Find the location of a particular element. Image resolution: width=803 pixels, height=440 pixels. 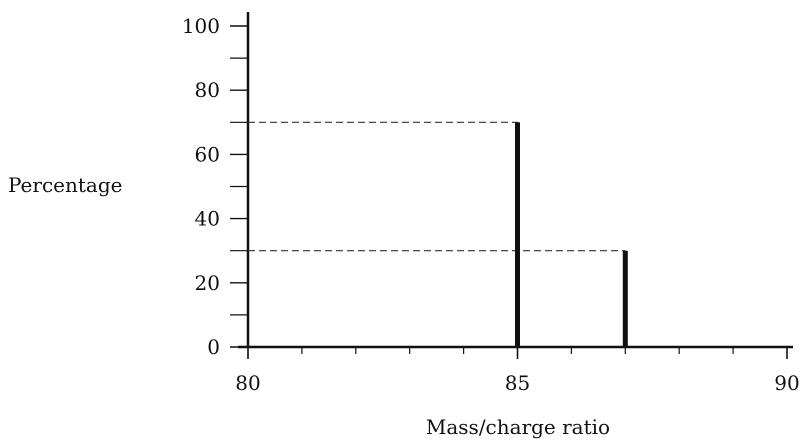

x-tick-label: 85 is located at coordinates (517, 383).